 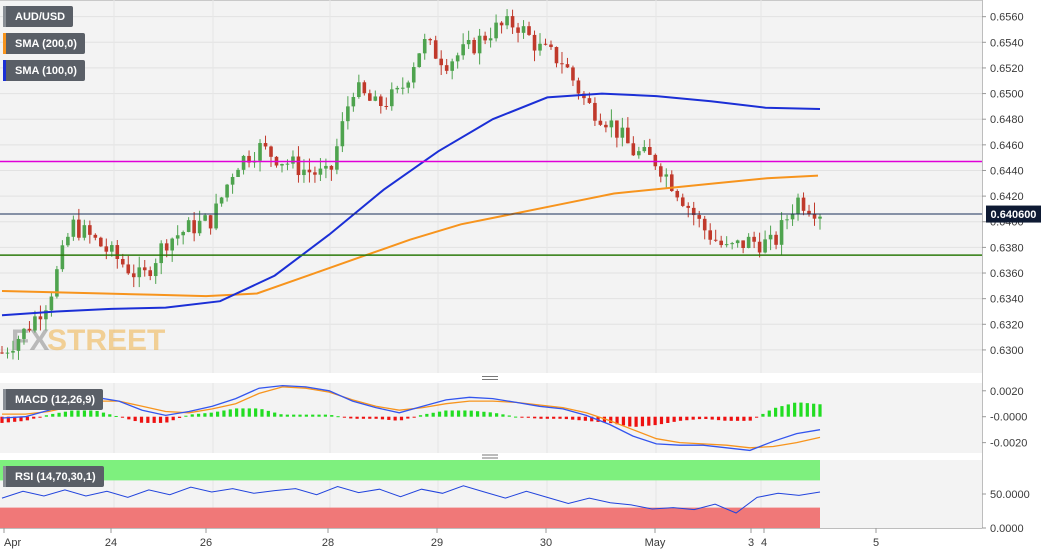 What do you see at coordinates (106, 340) in the screenshot?
I see `watermark-street: STREET` at bounding box center [106, 340].